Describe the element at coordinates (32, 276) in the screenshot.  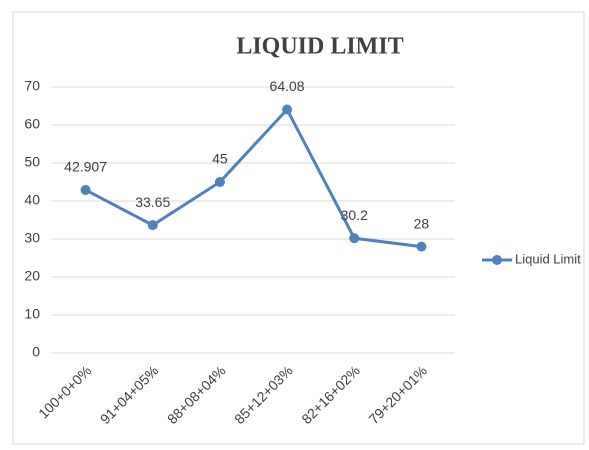
I see `y-tick-label: 20` at that location.